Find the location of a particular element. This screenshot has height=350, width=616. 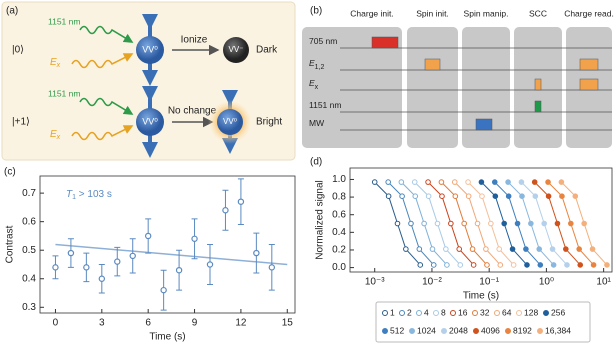

x-tick-label: 9 is located at coordinates (195, 323).